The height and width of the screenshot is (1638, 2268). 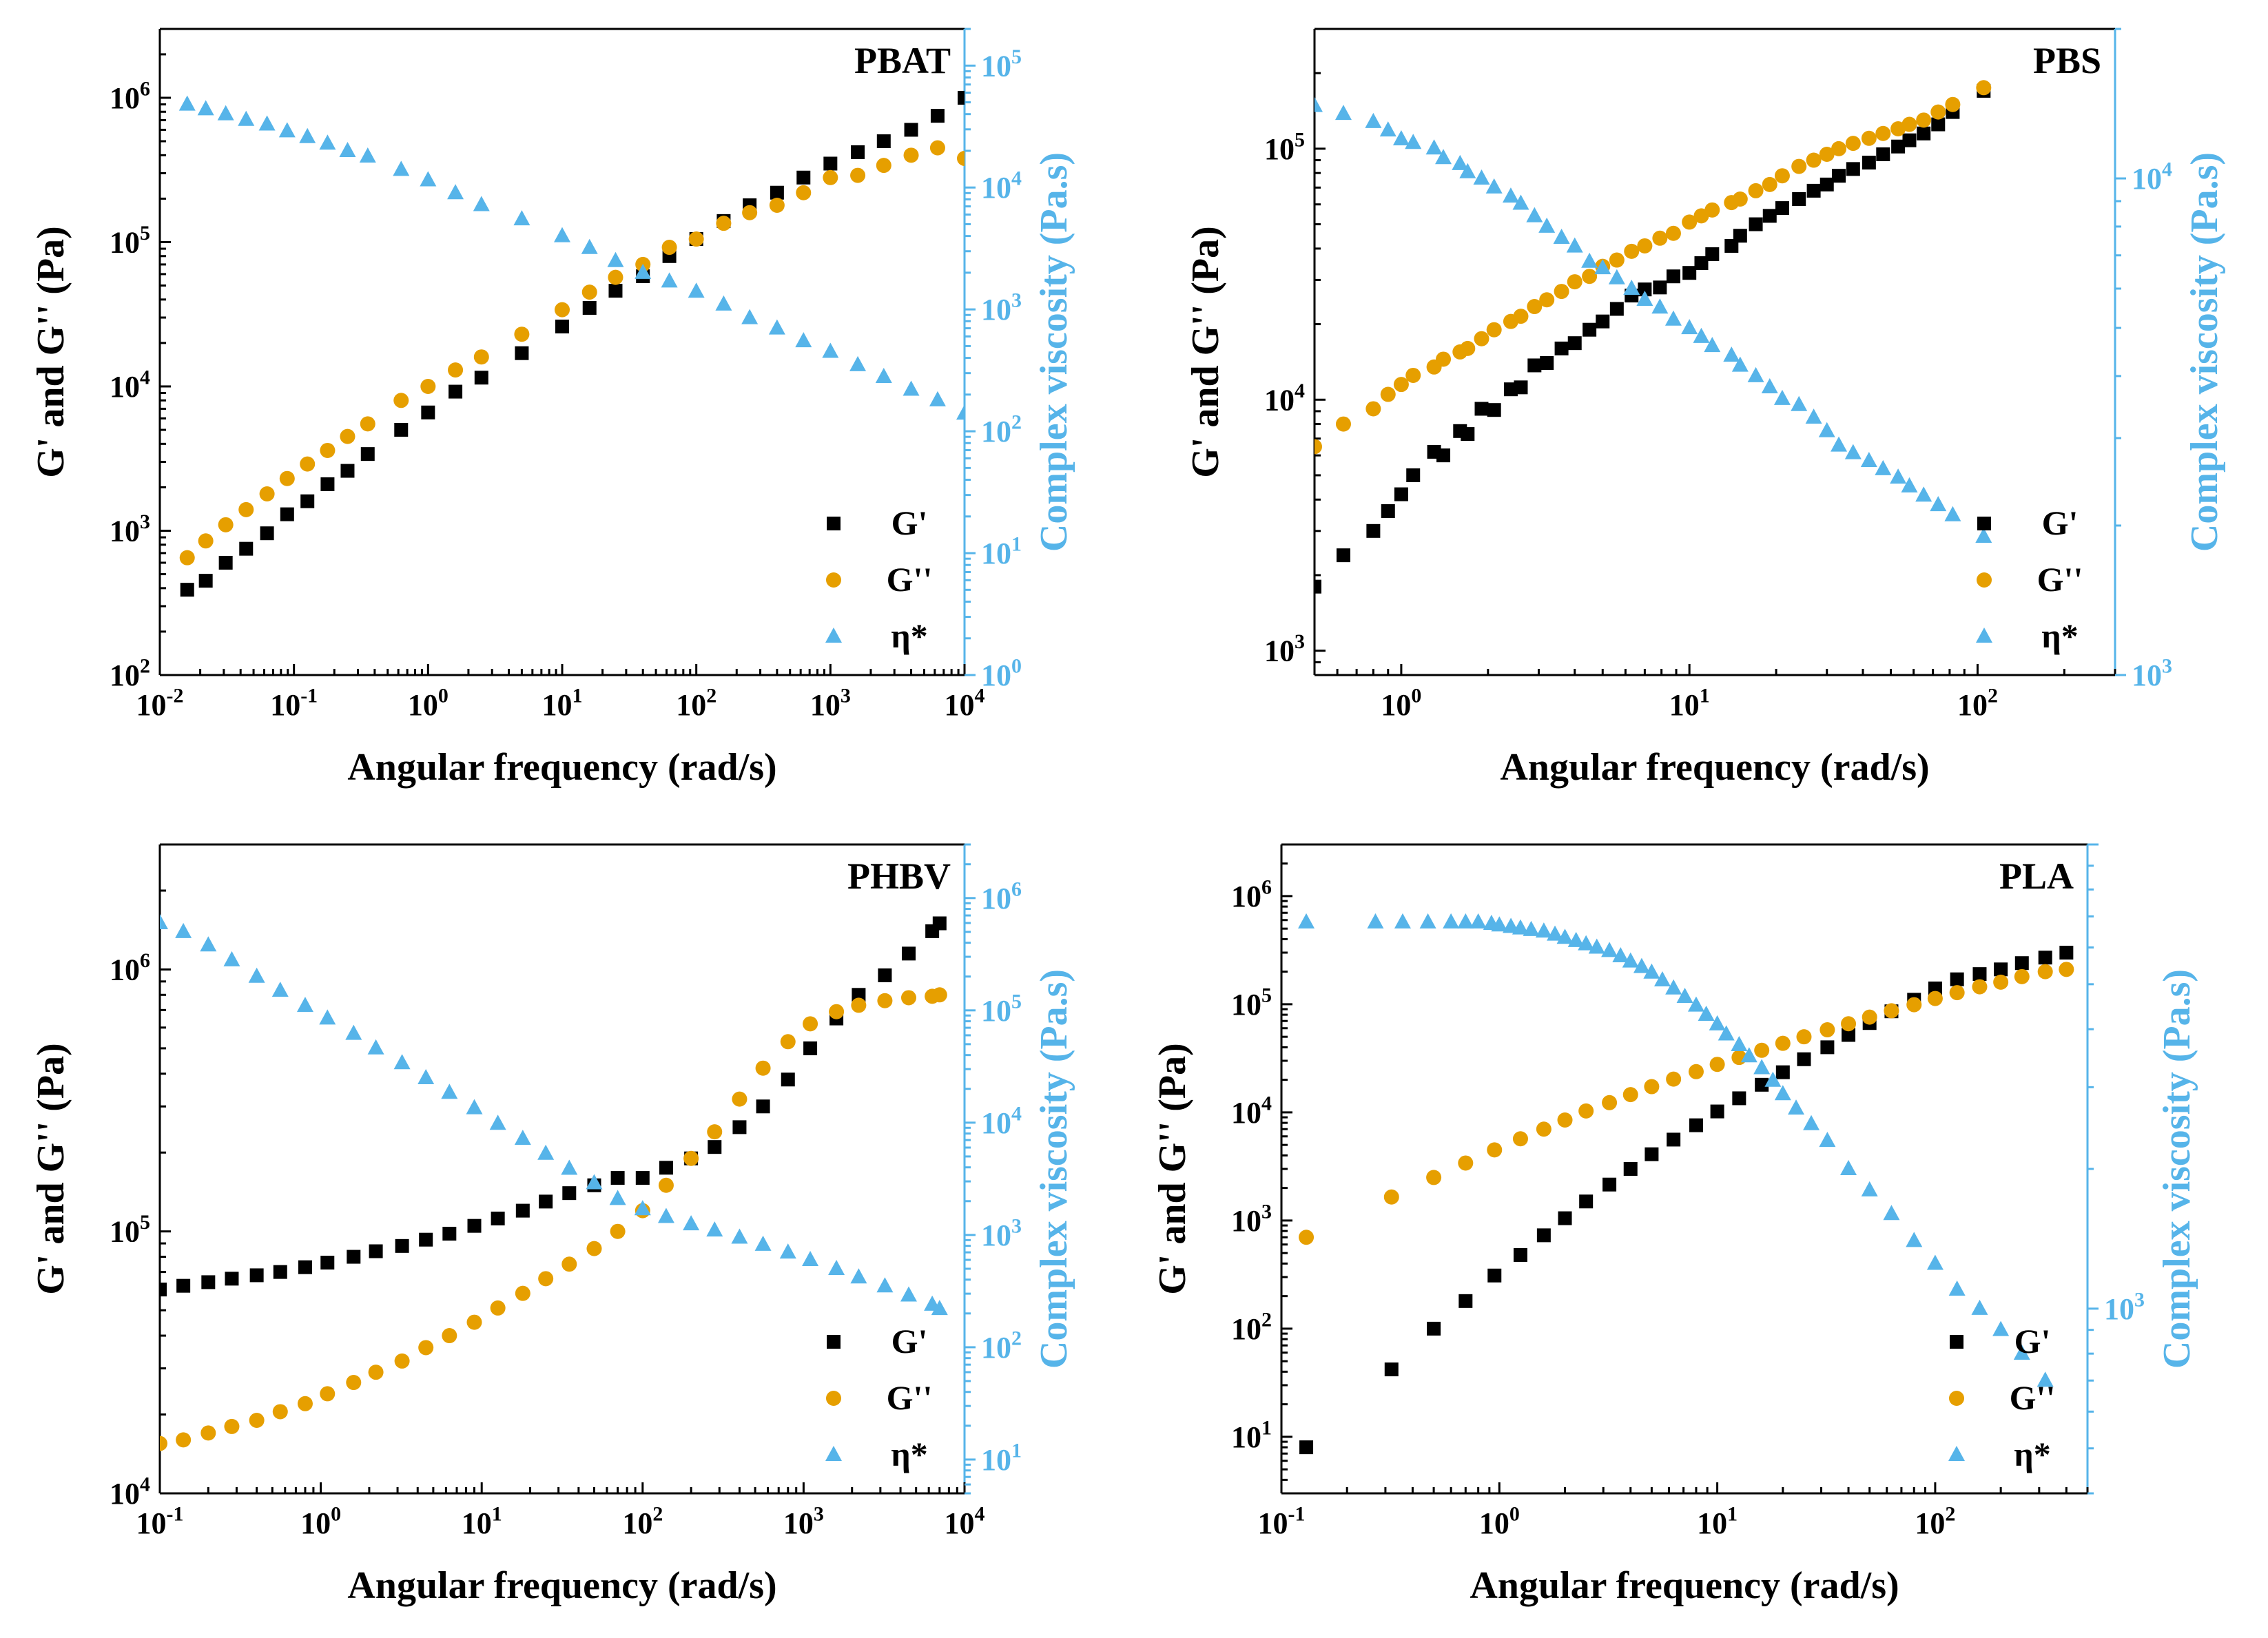 What do you see at coordinates (130, 95) in the screenshot?
I see `y-tick-label: 10⁶` at bounding box center [130, 95].